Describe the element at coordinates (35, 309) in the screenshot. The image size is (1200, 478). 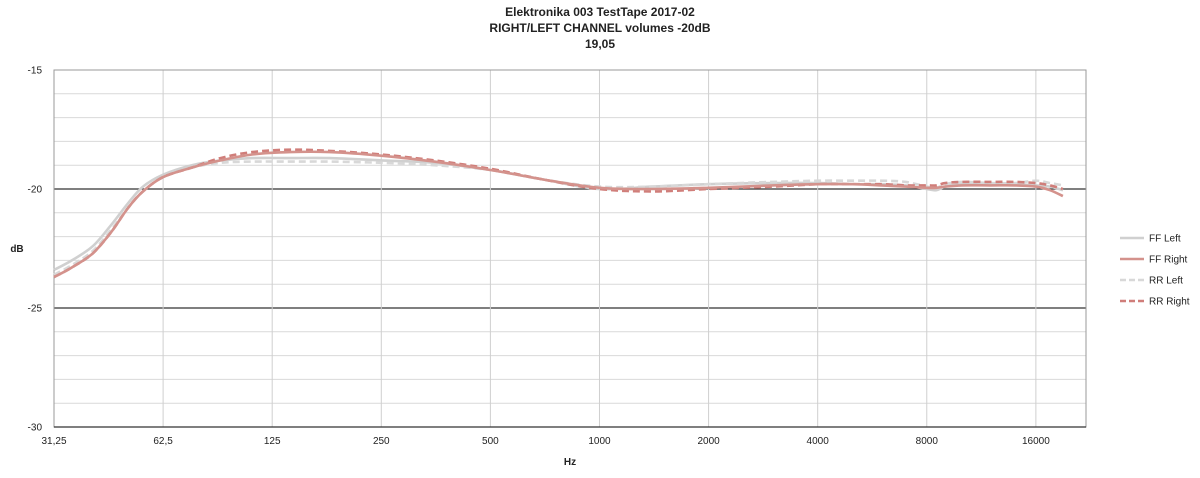
I see `y-tick-label: -25` at that location.